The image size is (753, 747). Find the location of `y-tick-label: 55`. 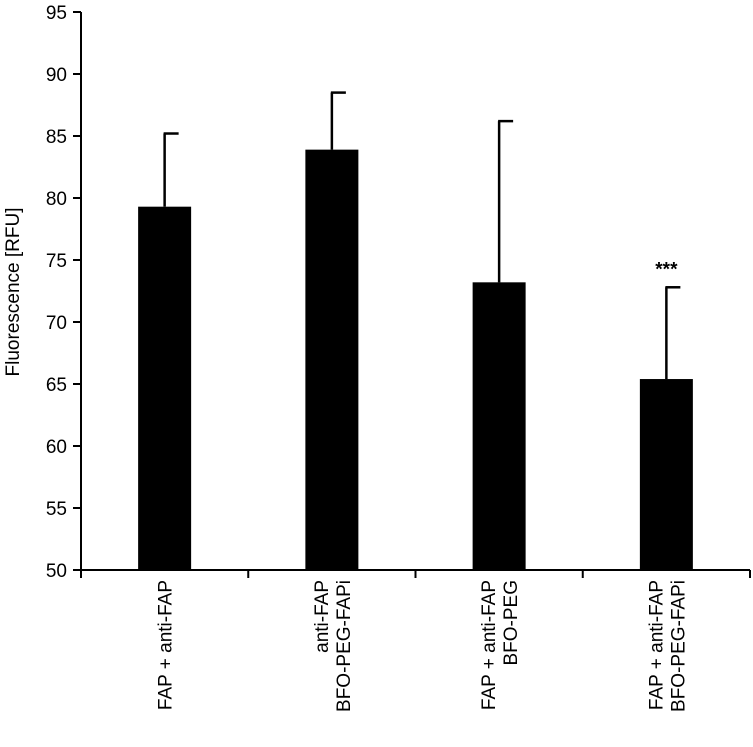

y-tick-label: 55 is located at coordinates (56, 509).